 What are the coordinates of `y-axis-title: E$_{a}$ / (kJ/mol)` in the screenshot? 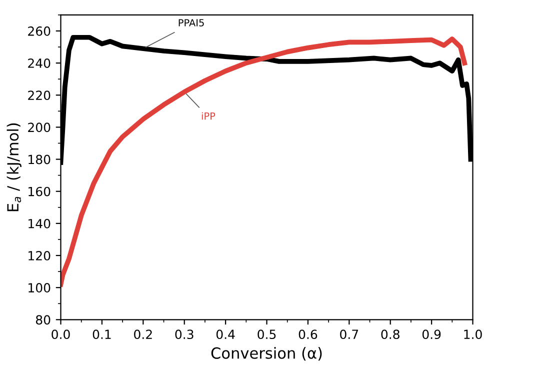 It's located at (14, 167).